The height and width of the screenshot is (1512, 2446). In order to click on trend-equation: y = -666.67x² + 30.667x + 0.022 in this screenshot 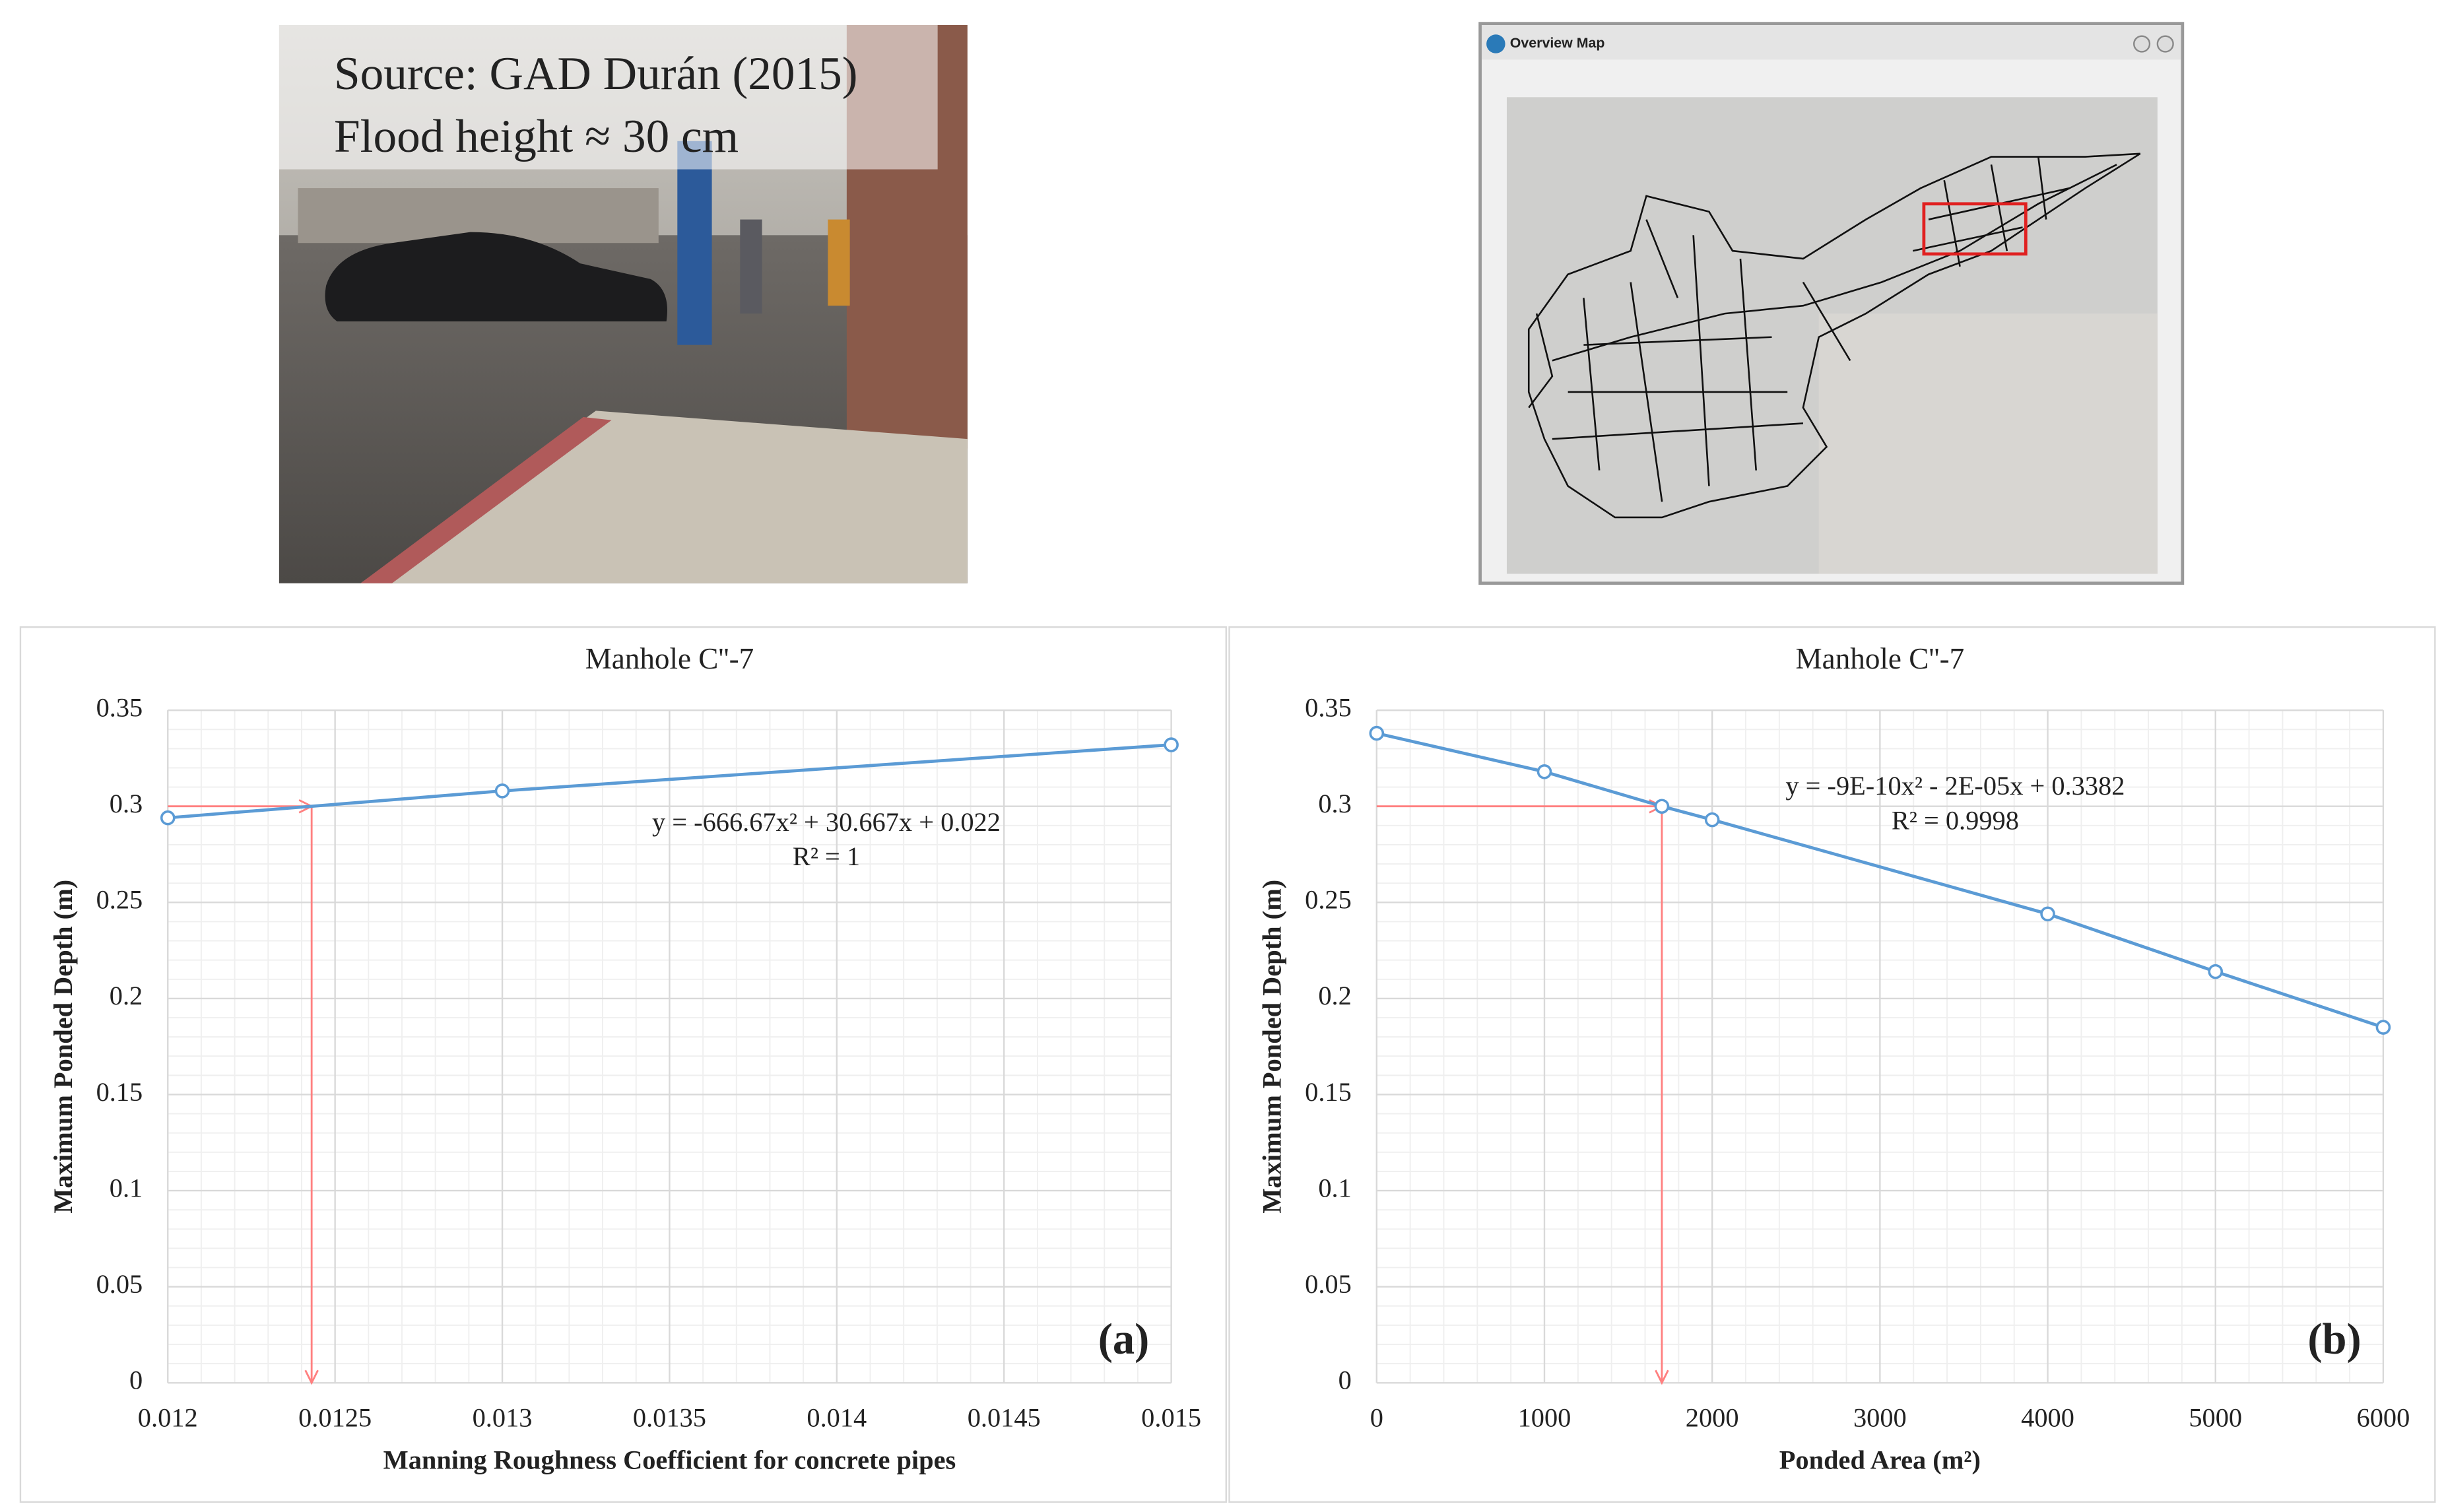, I will do `click(826, 822)`.